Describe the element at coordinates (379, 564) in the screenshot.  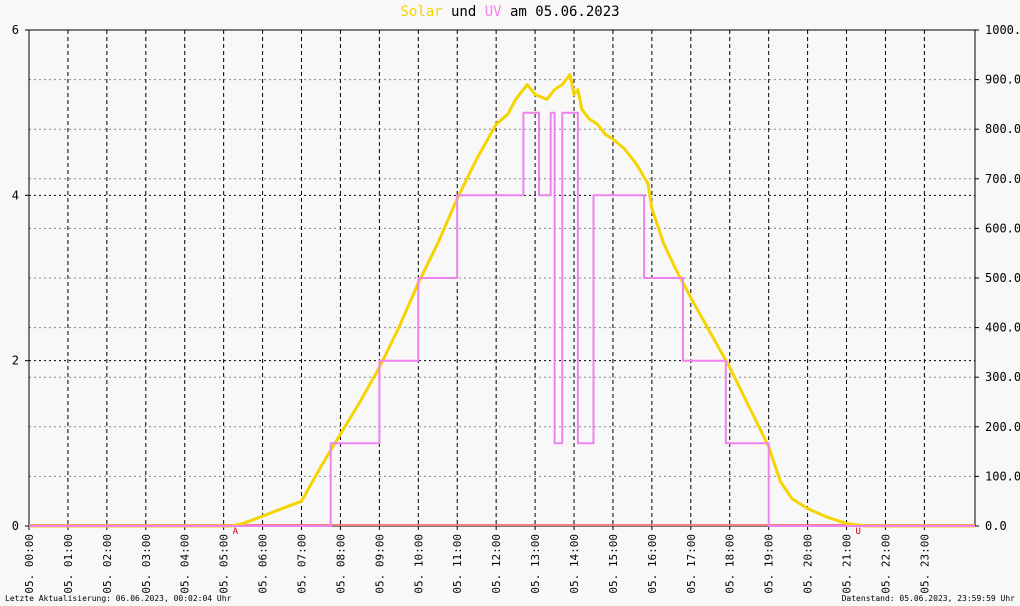
I see `x-tick-label: 05. 09:00` at that location.